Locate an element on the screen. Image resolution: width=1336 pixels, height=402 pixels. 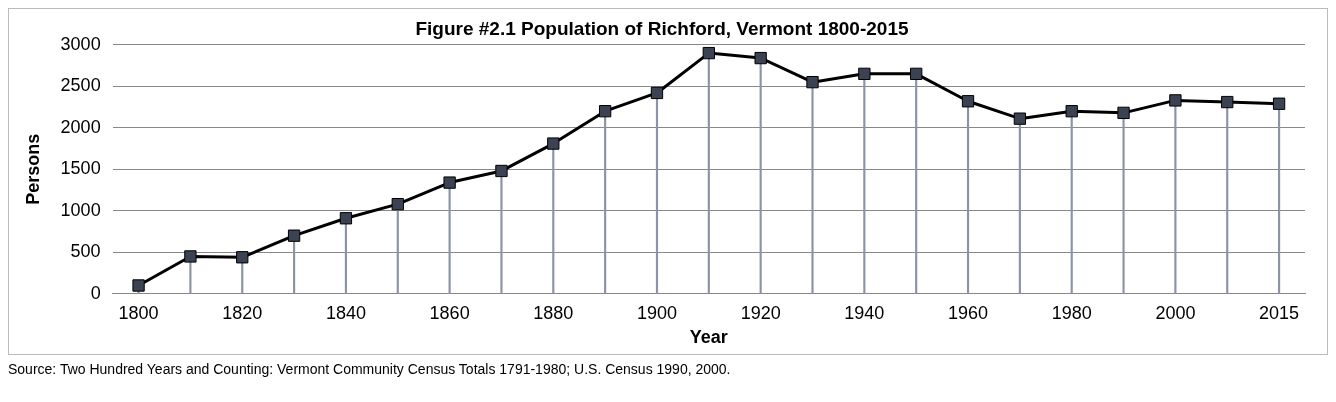
x-tick-label: 1840 is located at coordinates (345, 312).